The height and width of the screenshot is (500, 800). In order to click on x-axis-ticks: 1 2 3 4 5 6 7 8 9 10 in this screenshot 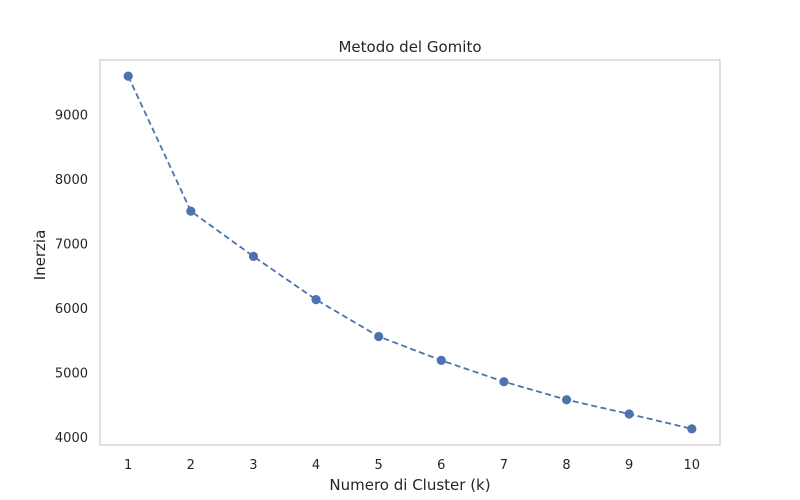, I will do `click(412, 465)`.